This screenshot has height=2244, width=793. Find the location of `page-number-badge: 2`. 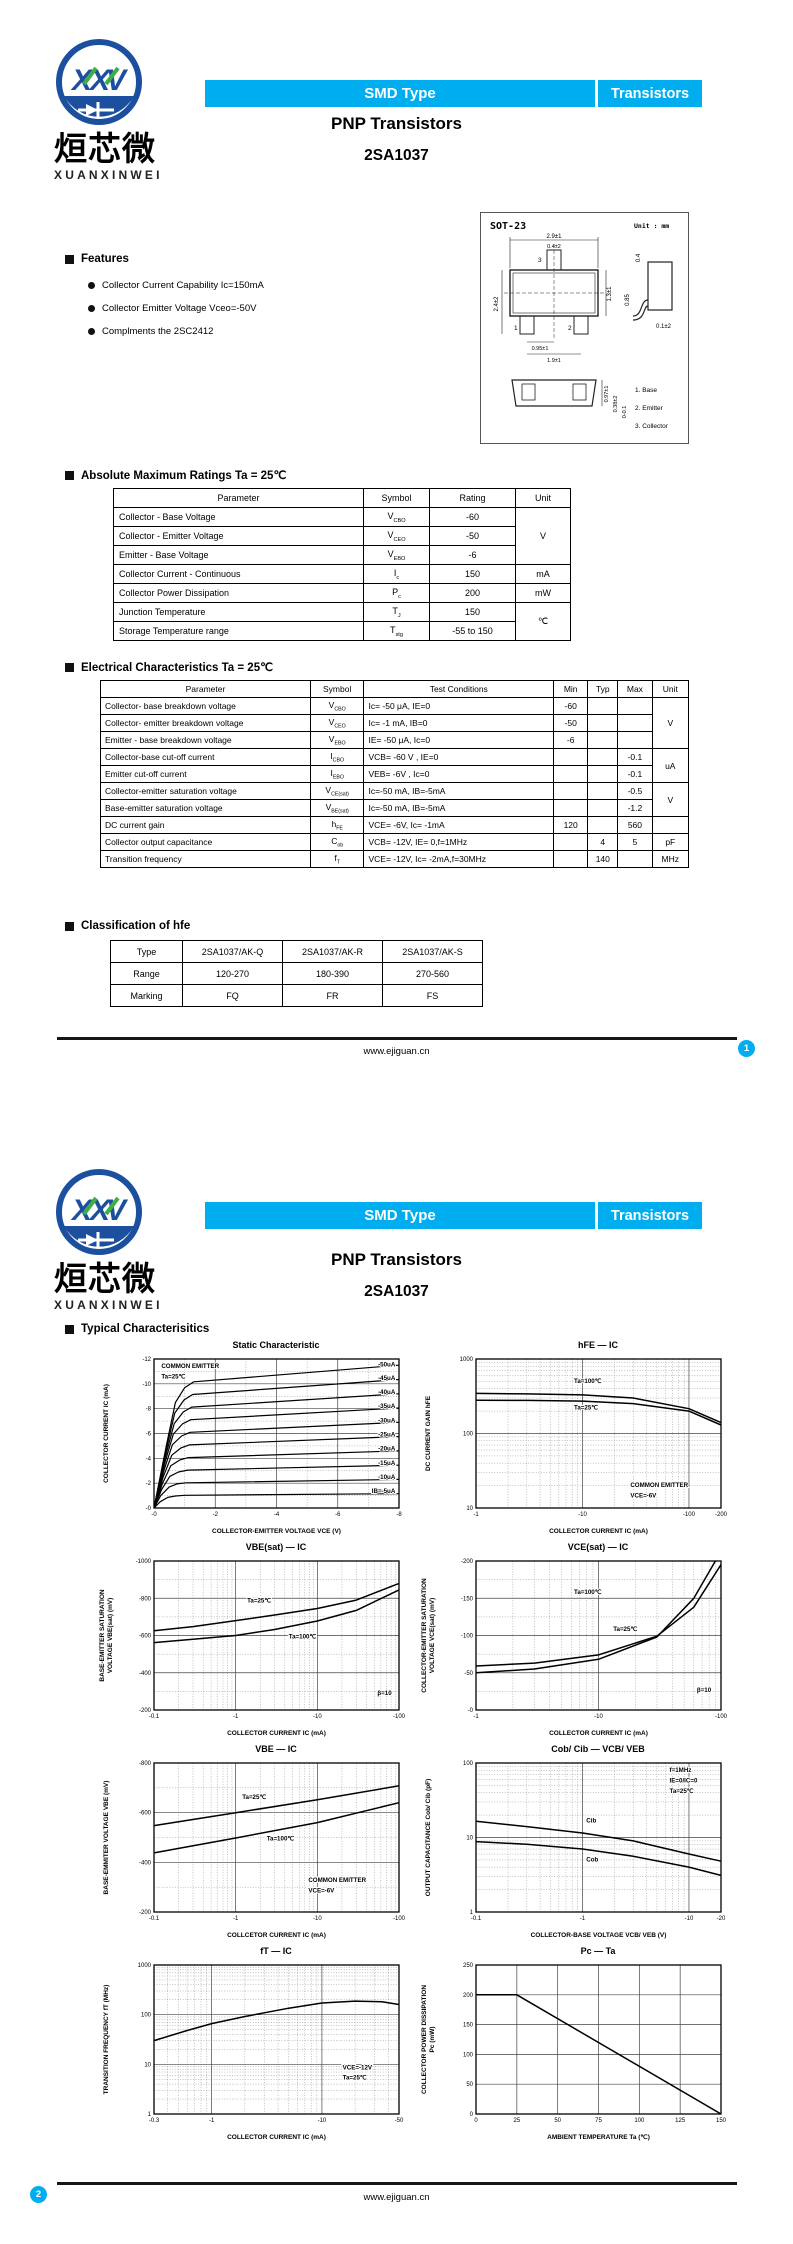

page-number-badge: 2 is located at coordinates (38, 2194).